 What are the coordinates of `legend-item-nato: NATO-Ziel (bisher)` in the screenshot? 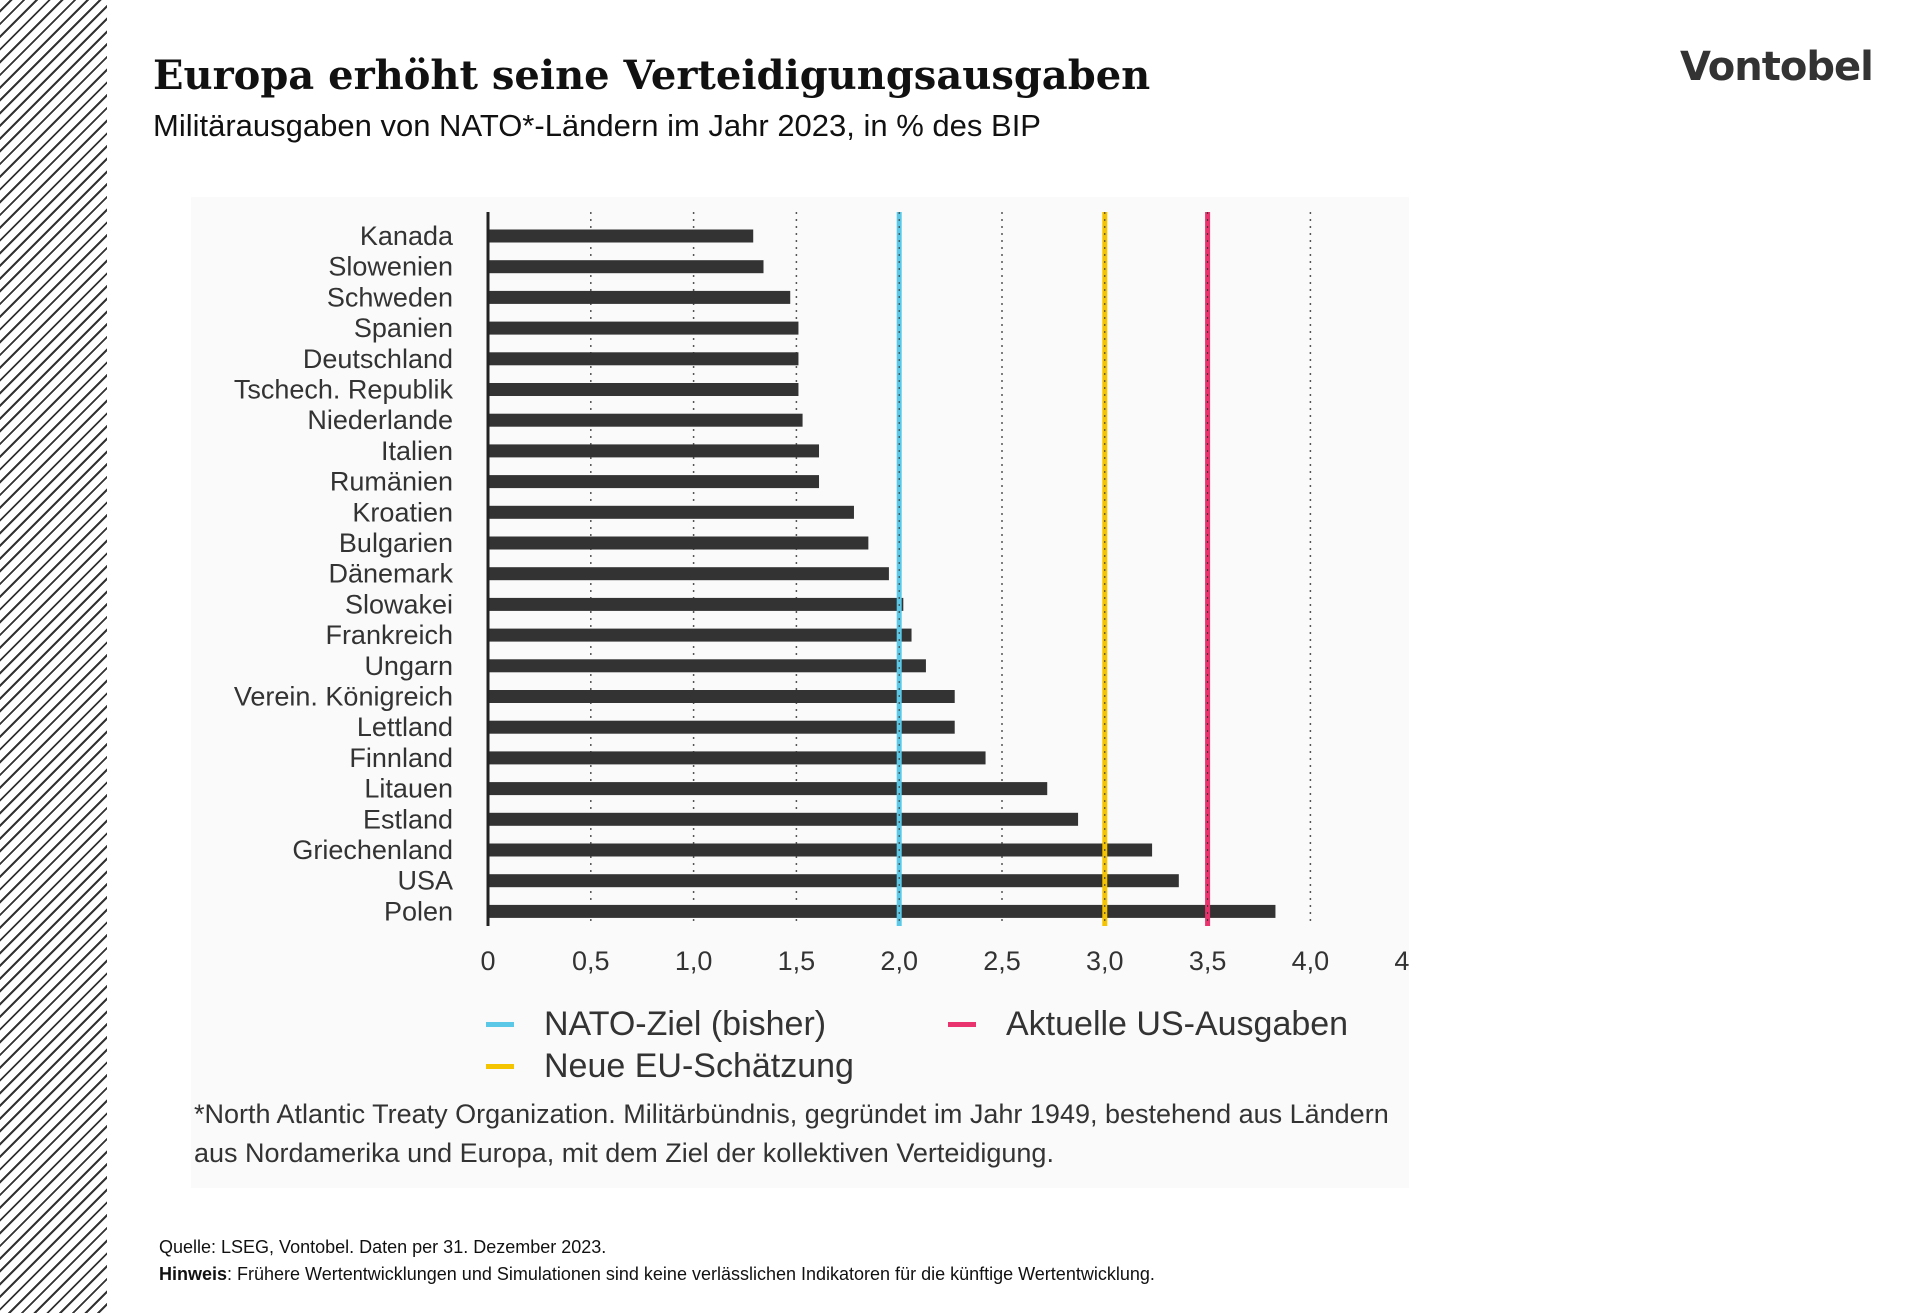 It's located at (656, 1024).